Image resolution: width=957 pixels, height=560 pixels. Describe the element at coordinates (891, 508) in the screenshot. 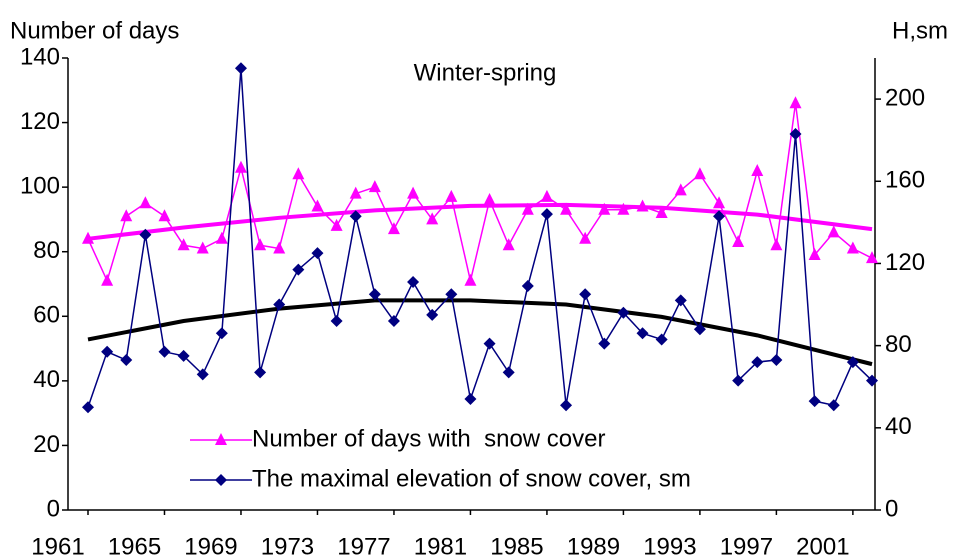

I see `y2-tick-label: 0` at that location.